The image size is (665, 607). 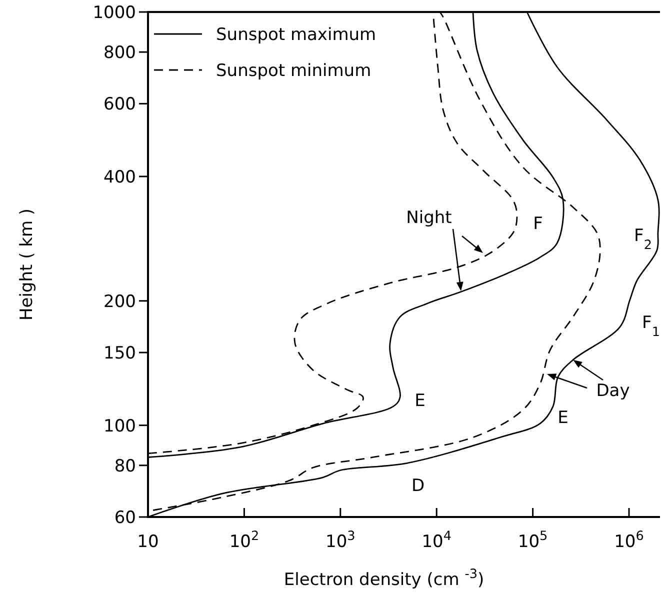 I want to click on y-tick-label: 400, so click(x=120, y=177).